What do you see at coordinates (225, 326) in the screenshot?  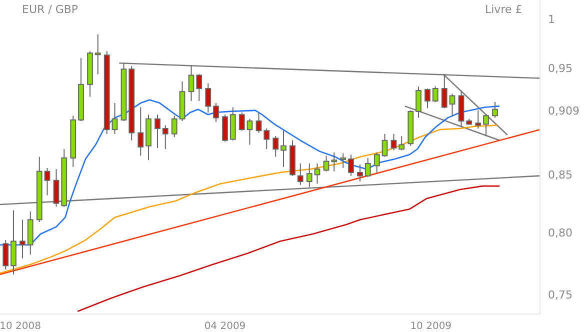 I see `x-tick-label: 04 2009` at bounding box center [225, 326].